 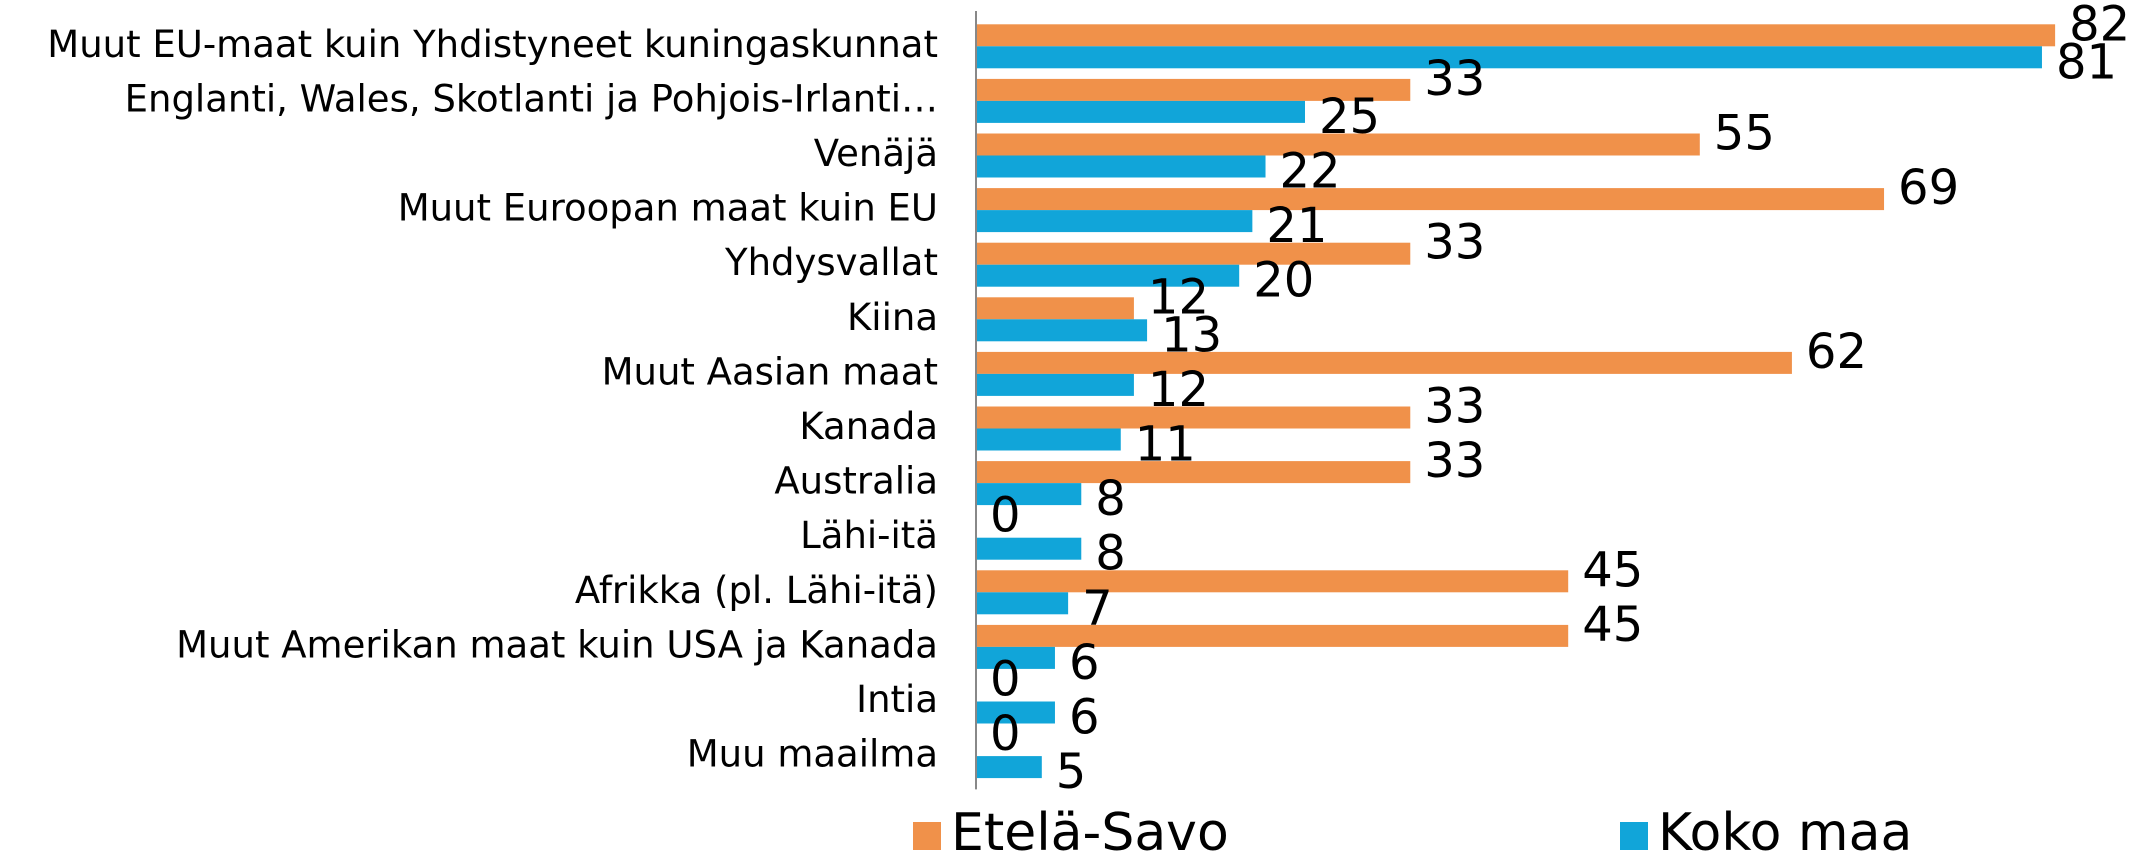 What do you see at coordinates (868, 426) in the screenshot?
I see `y-tick-label: Kanada` at bounding box center [868, 426].